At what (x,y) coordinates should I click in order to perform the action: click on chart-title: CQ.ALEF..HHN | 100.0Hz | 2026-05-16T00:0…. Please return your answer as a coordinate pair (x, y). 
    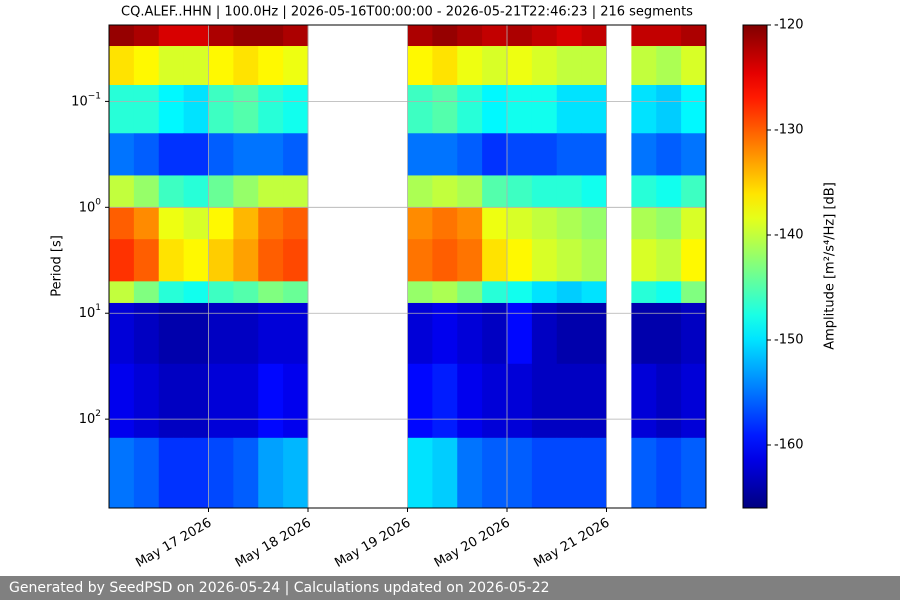
    Looking at the image, I should click on (407, 12).